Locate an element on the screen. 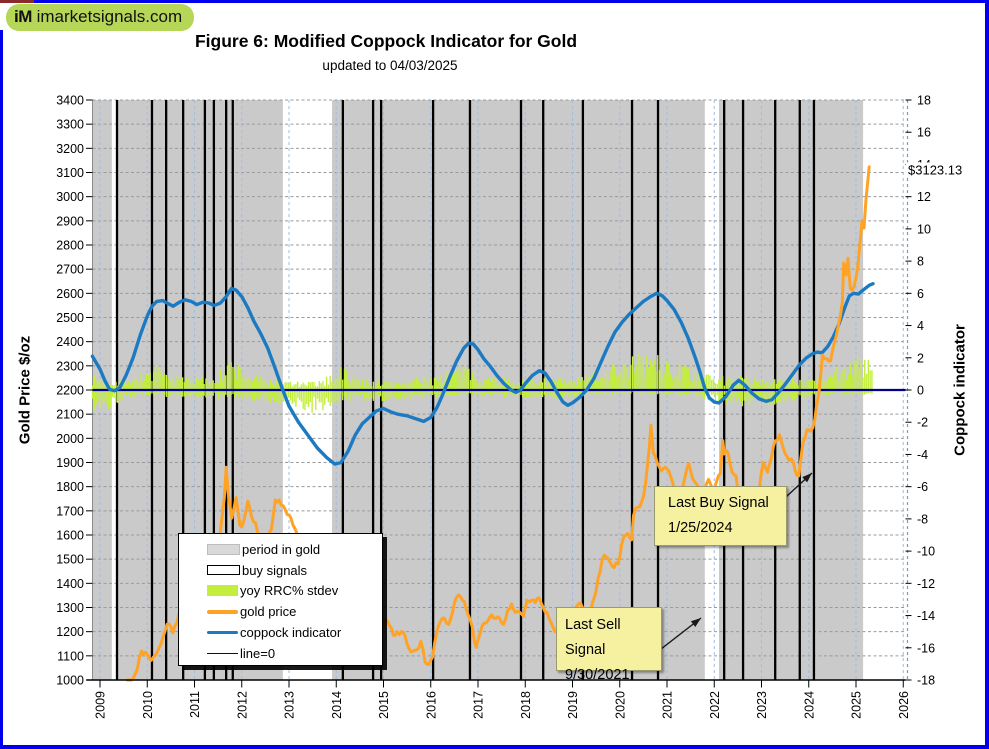 This screenshot has width=989, height=749. svg-text: 2000 is located at coordinates (70, 439).